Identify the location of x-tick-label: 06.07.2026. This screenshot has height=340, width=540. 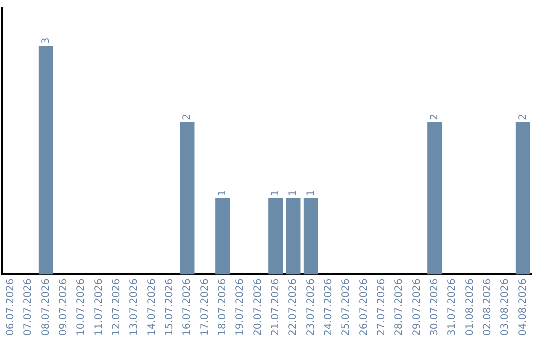
(10, 307).